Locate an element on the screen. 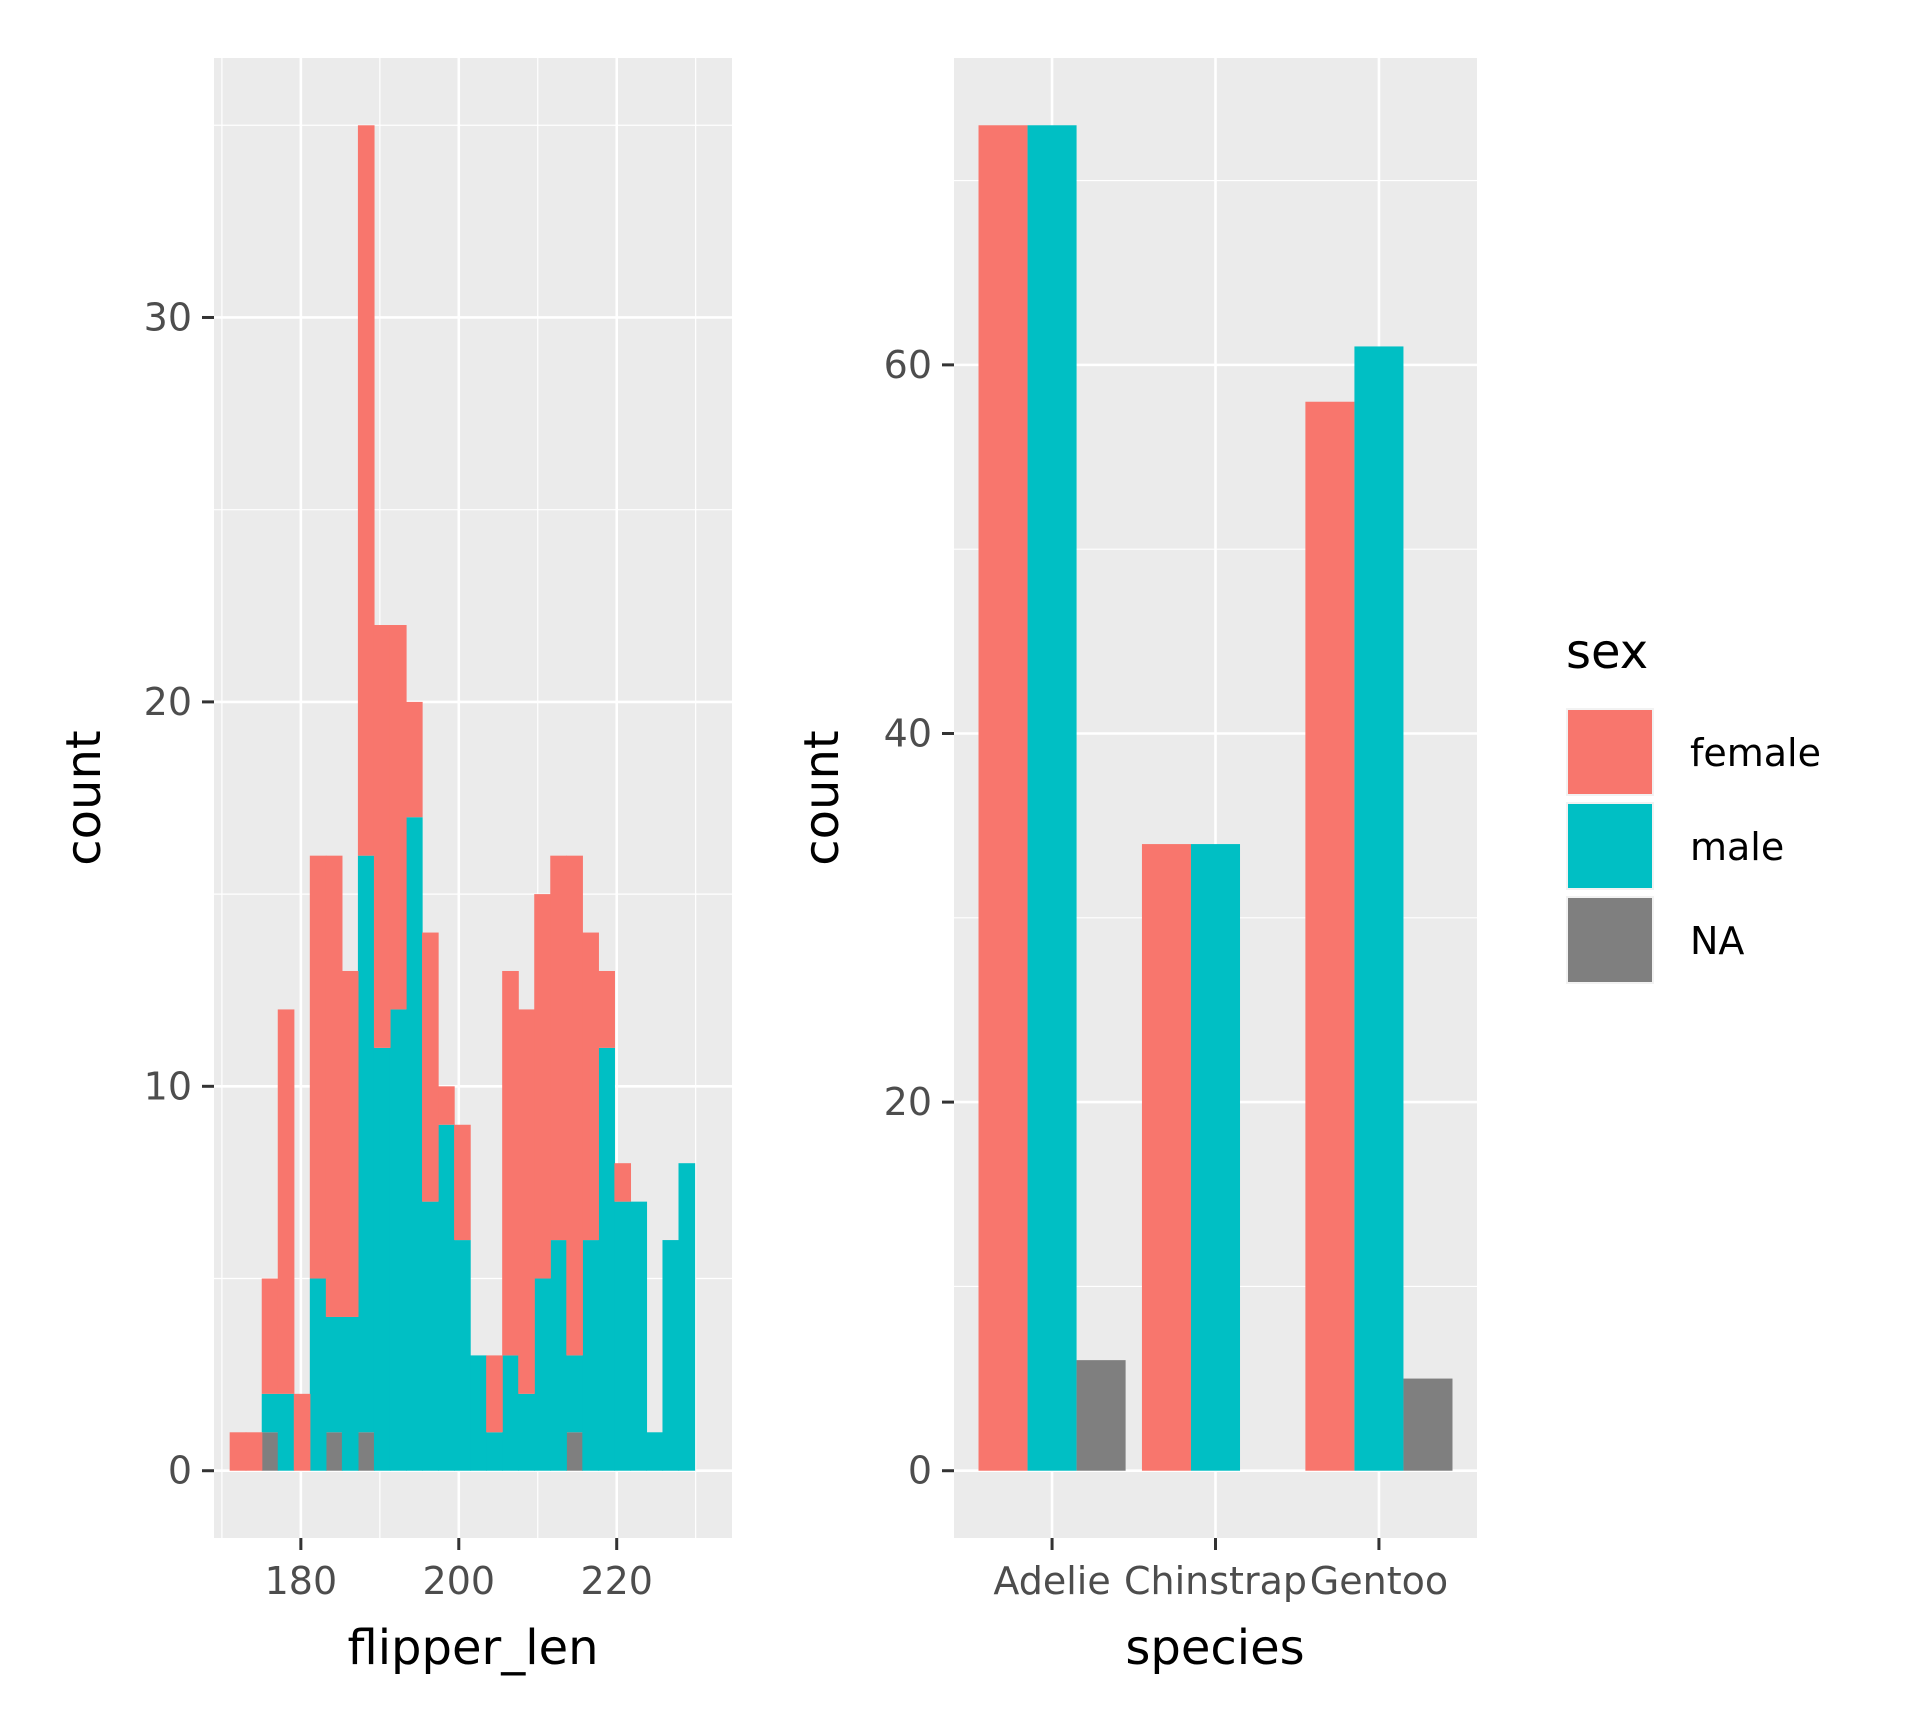 Image resolution: width=1920 pixels, height=1728 pixels. legend-title: sex is located at coordinates (1607, 652).